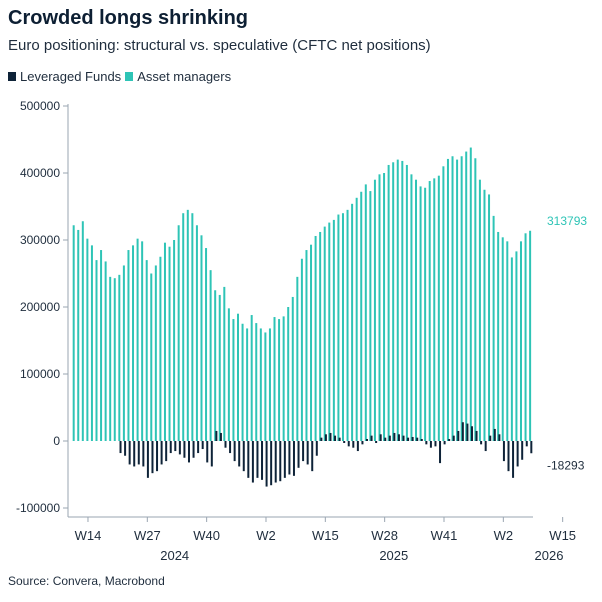  I want to click on legend-item-leveraged: Leveraged Funds, so click(64, 76).